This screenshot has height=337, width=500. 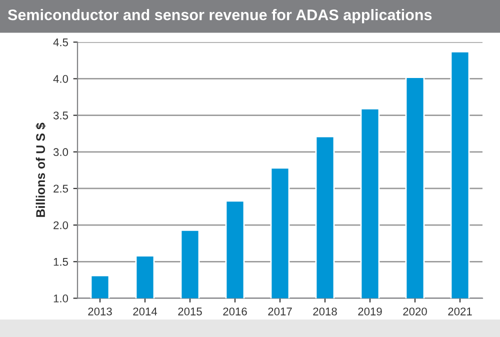 I want to click on chart-title: Semiconductor and sensor revenue for ADAS applications, so click(x=220, y=16).